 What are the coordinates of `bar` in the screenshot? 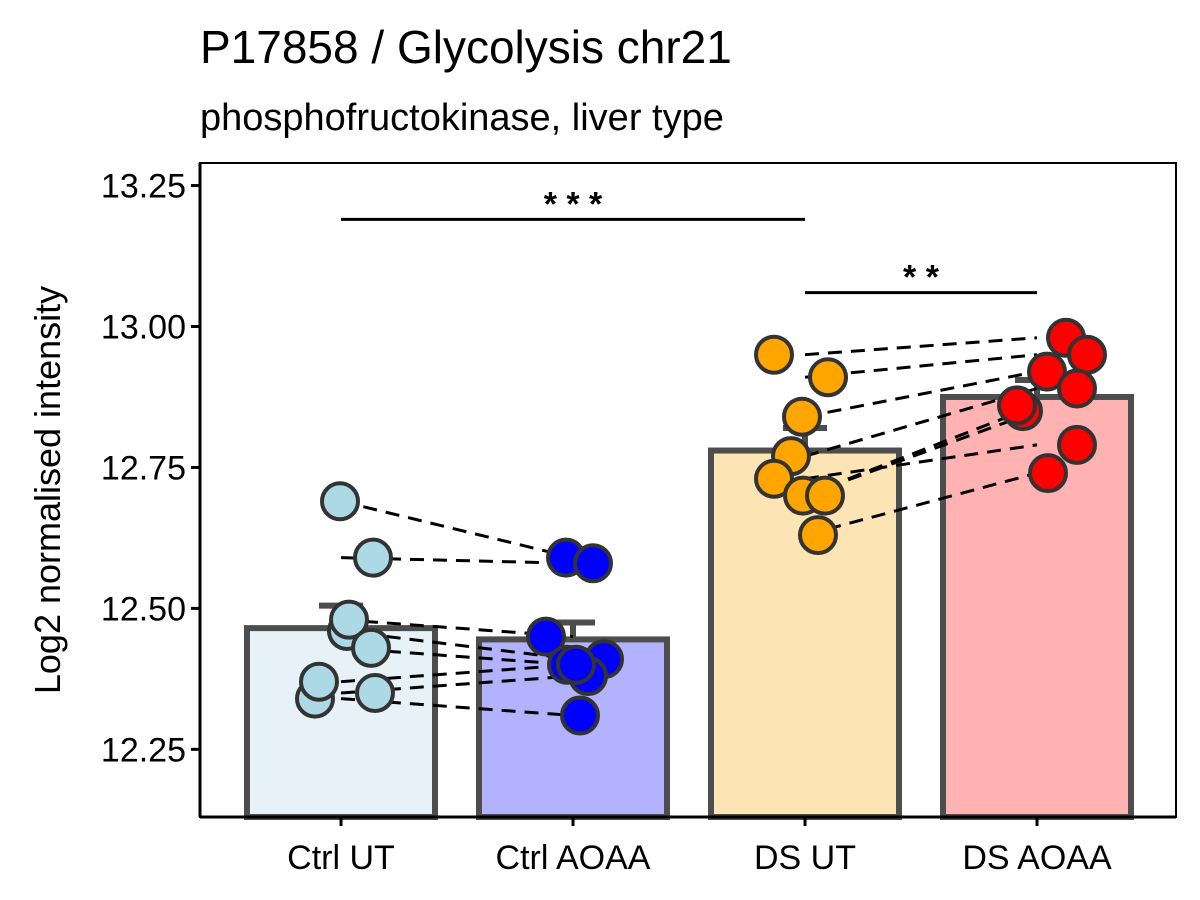 It's located at (341, 723).